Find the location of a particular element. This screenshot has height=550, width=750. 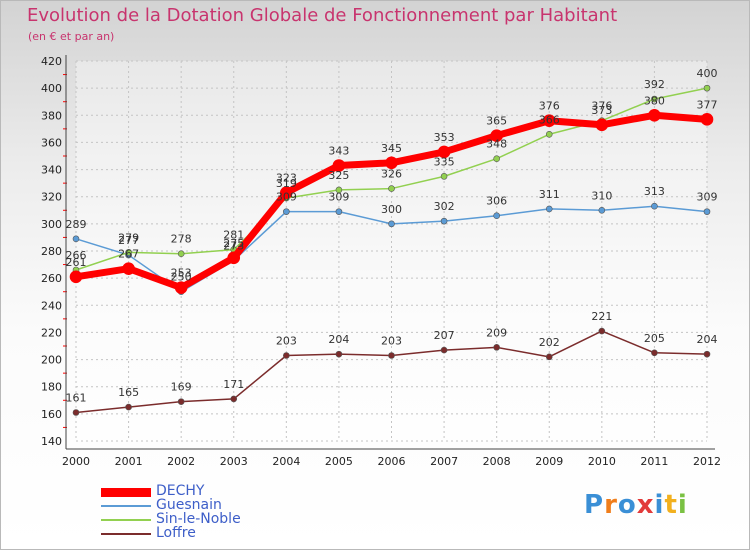

data-label-dechy: 345 is located at coordinates (391, 148).